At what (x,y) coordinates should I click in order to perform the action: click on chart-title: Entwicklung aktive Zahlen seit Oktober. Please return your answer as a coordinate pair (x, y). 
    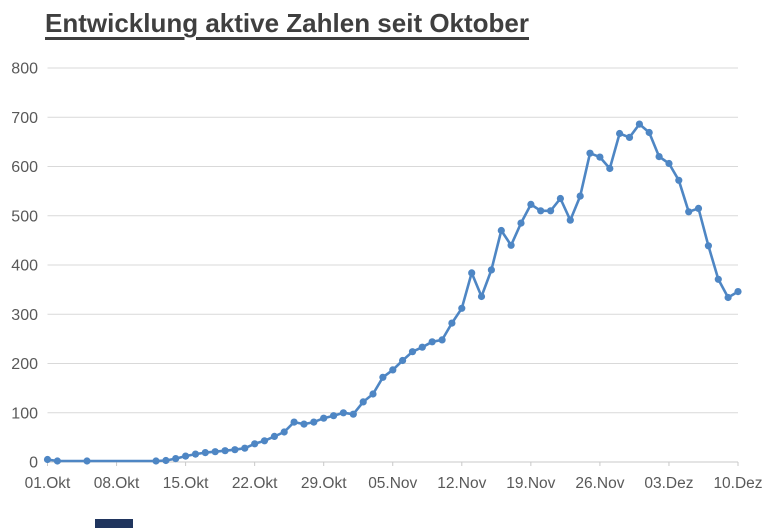
    Looking at the image, I should click on (287, 23).